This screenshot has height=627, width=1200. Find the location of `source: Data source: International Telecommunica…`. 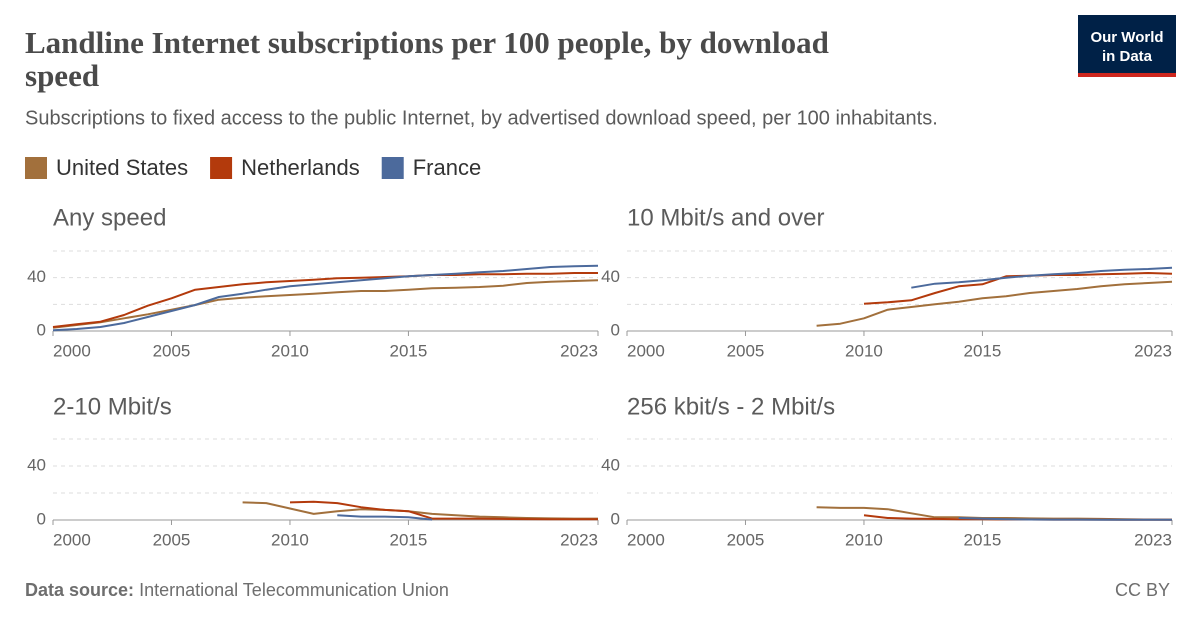

source: Data source: International Telecommunica… is located at coordinates (237, 590).